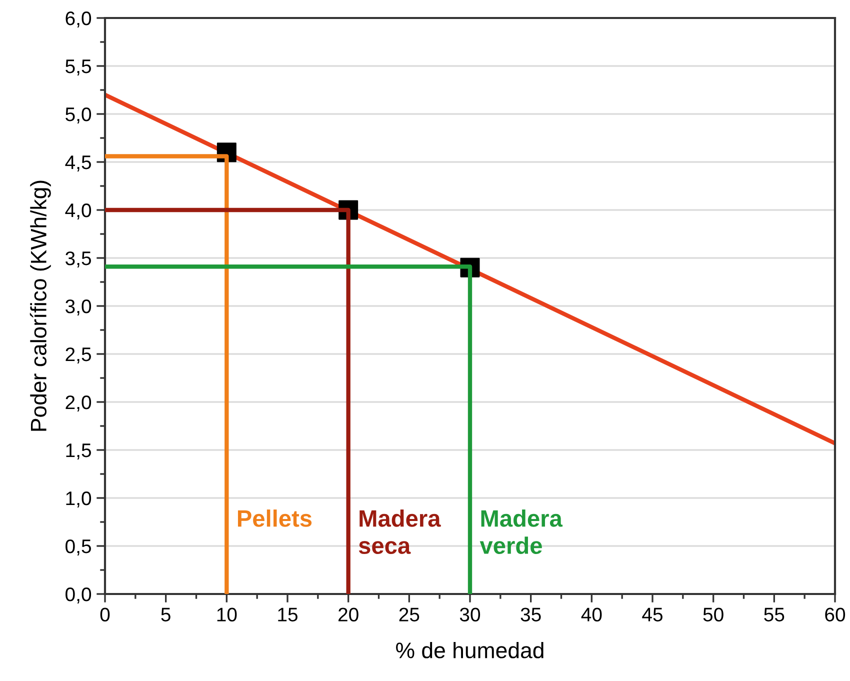  Describe the element at coordinates (105, 615) in the screenshot. I see `x-tick-label: 0` at that location.